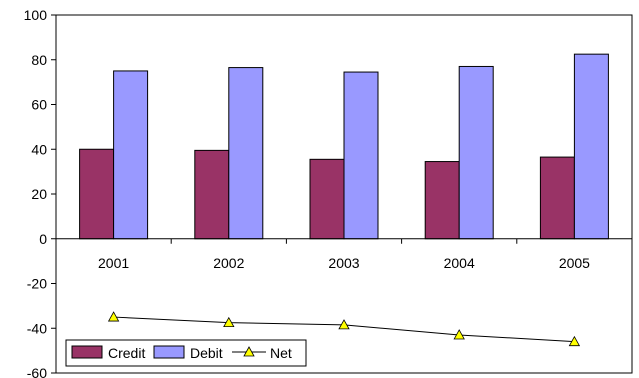 The width and height of the screenshot is (639, 378). What do you see at coordinates (87, 352) in the screenshot?
I see `legend-swatch-credit` at bounding box center [87, 352].